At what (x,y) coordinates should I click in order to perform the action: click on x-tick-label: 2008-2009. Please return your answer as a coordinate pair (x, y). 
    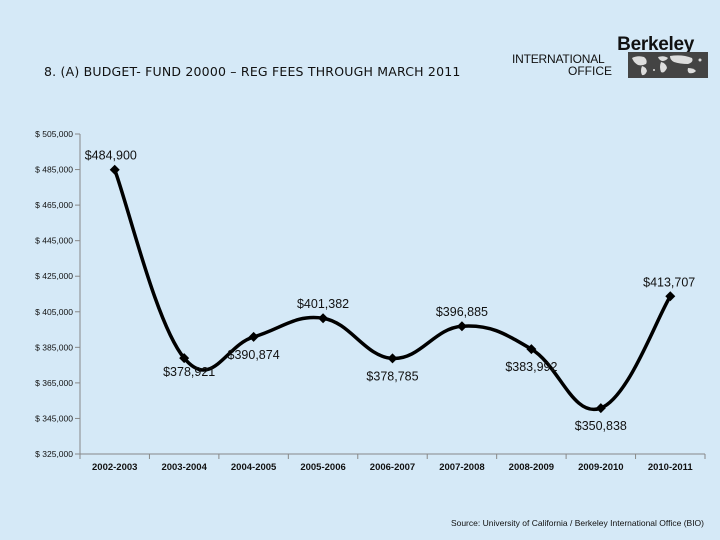
    Looking at the image, I should click on (531, 467).